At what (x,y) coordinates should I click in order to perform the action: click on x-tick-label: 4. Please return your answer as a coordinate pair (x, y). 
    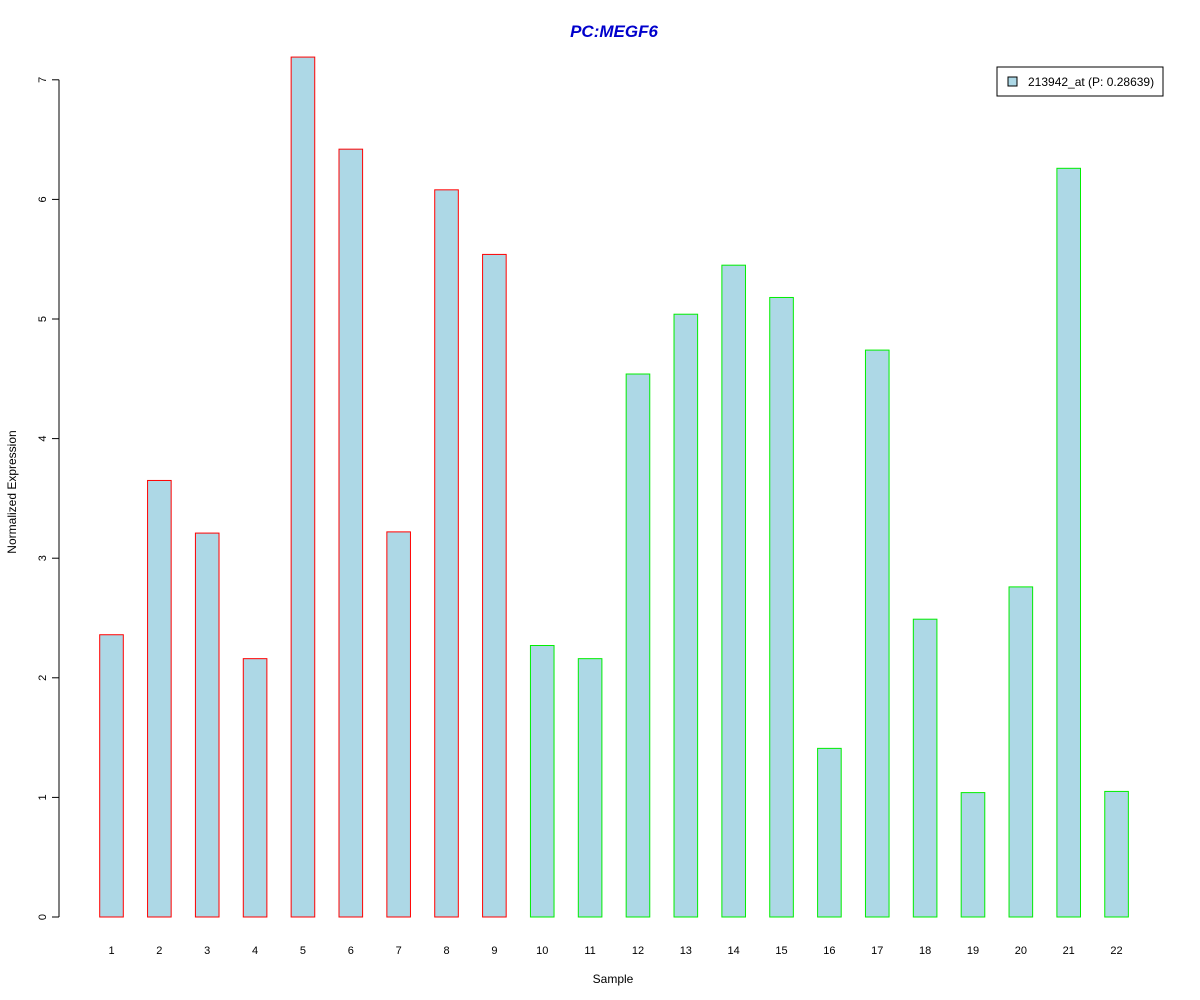
    Looking at the image, I should click on (255, 951).